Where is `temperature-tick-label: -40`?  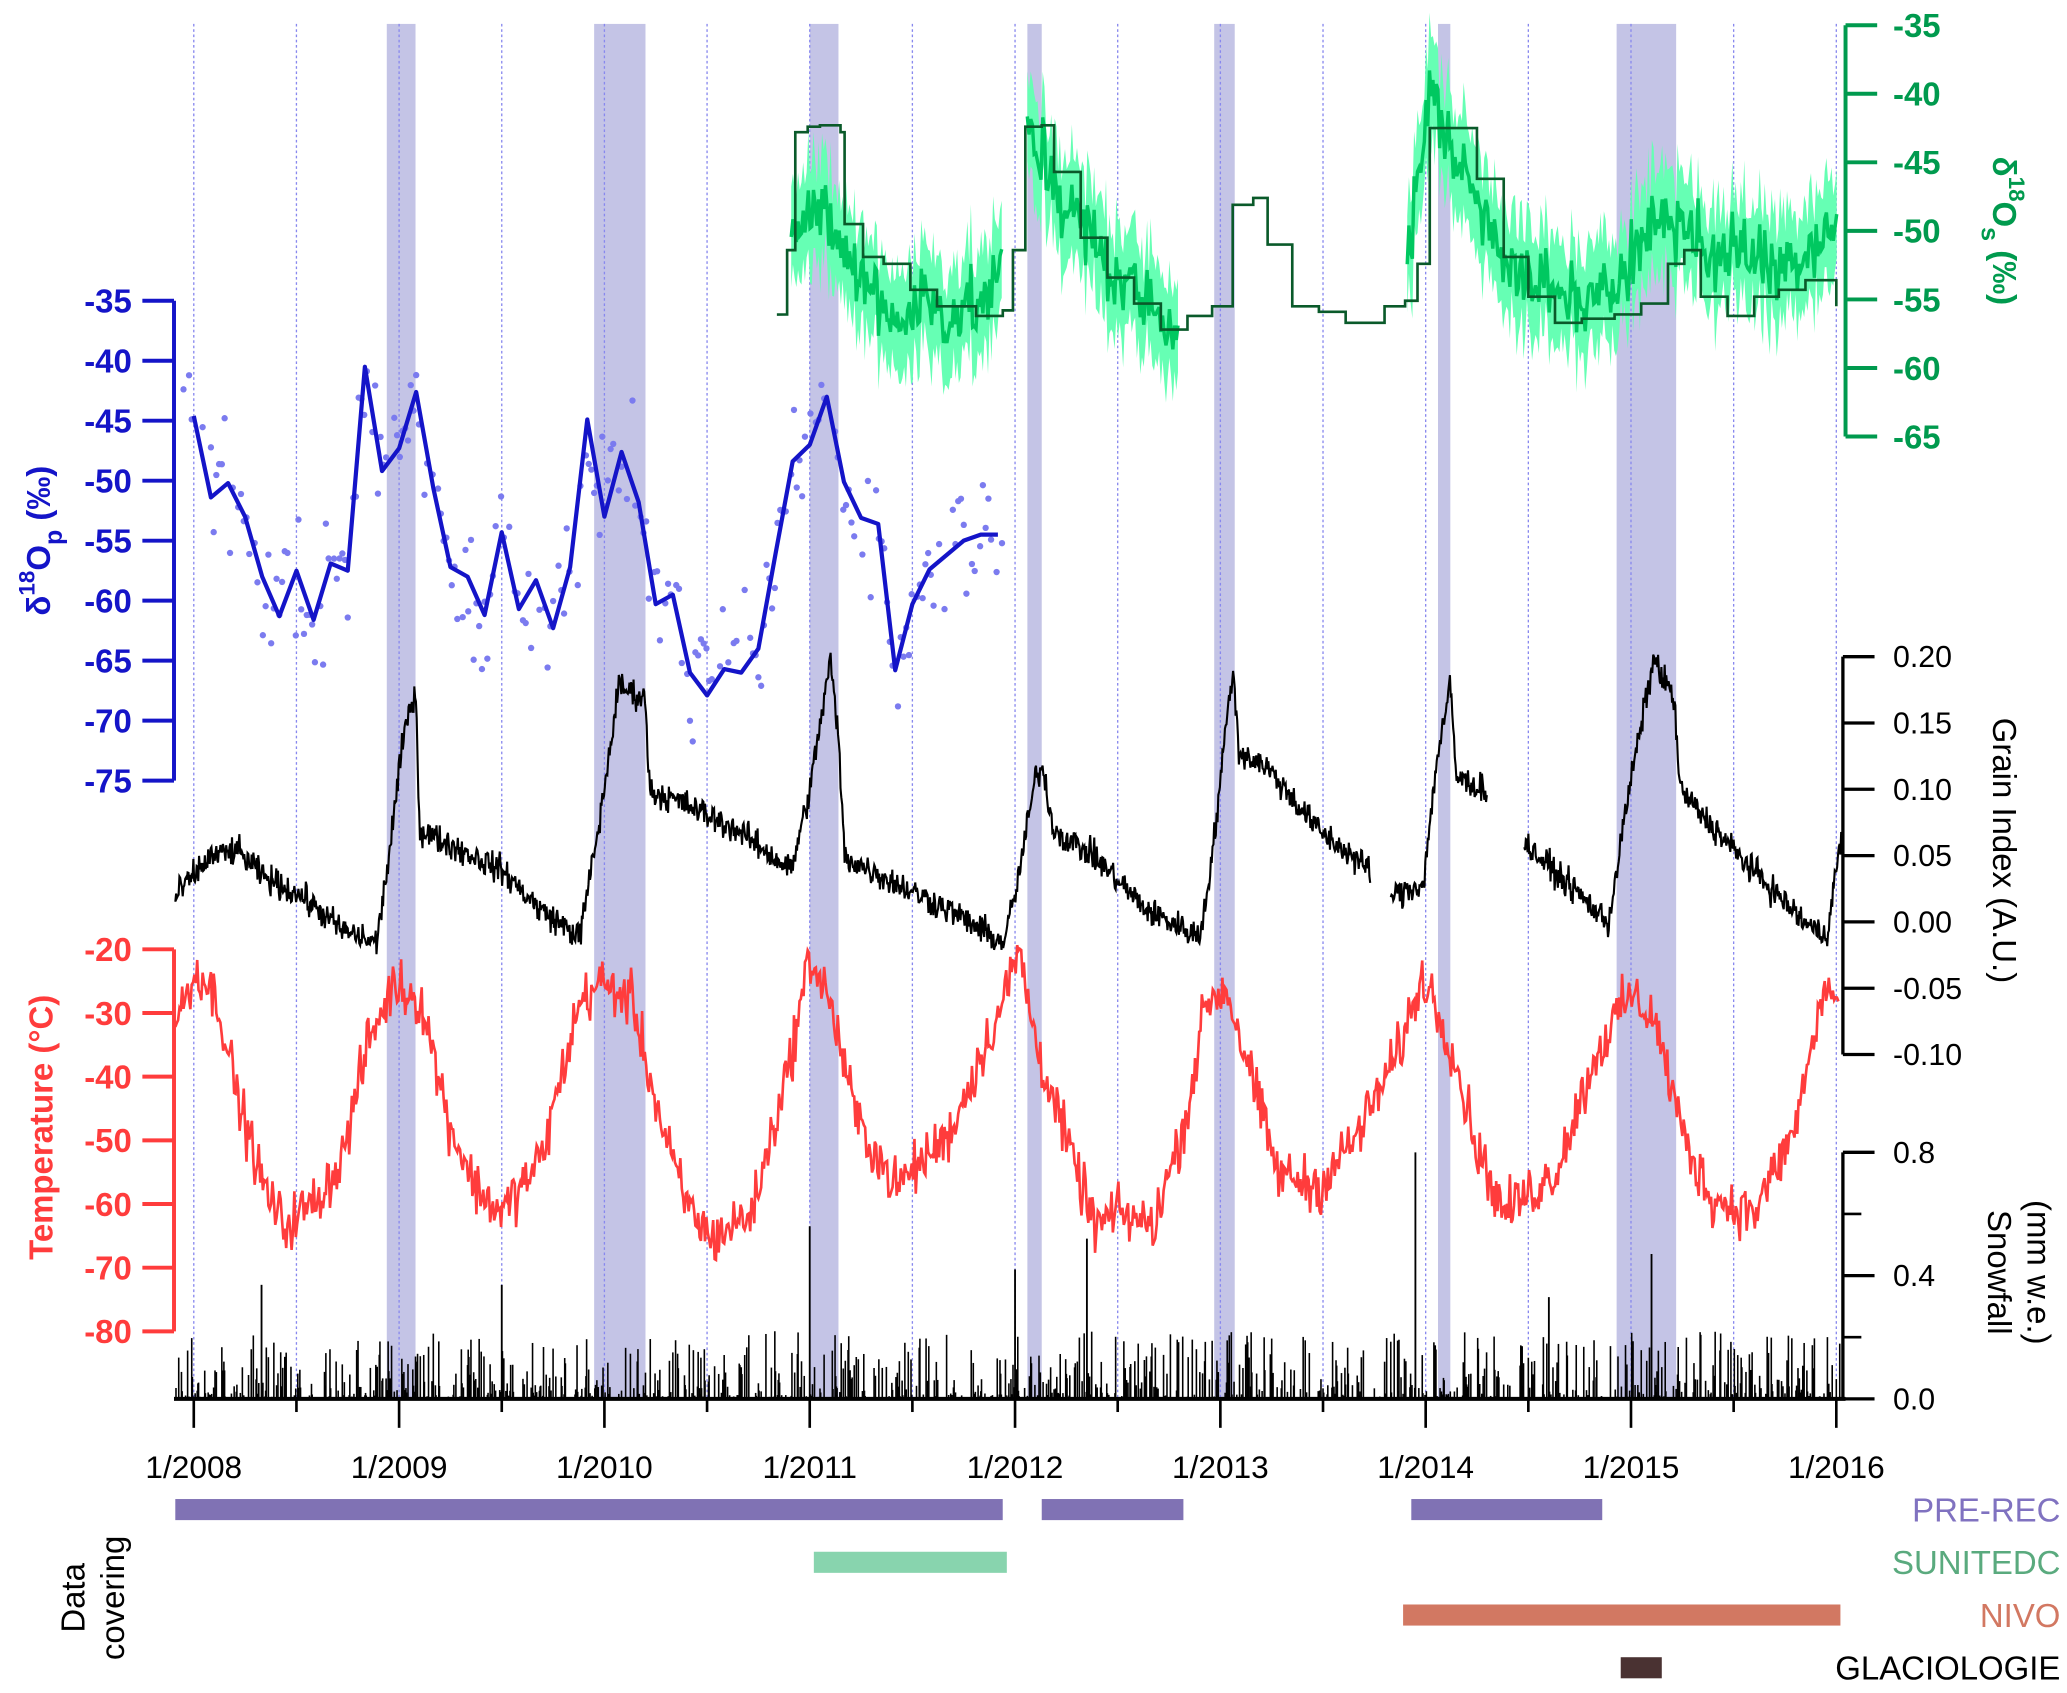
temperature-tick-label: -40 is located at coordinates (108, 1077).